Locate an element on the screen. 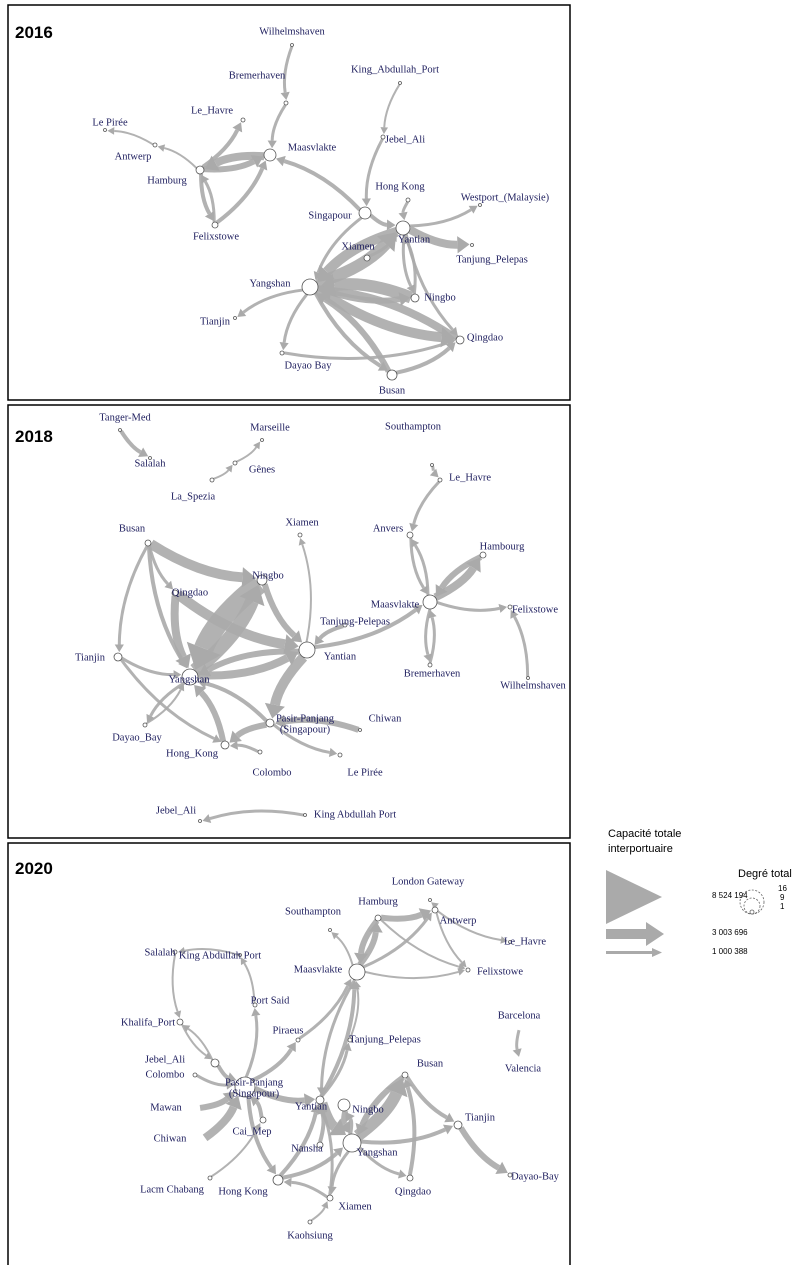 This screenshot has height=1265, width=796. panel-year: 2018 is located at coordinates (34, 436).